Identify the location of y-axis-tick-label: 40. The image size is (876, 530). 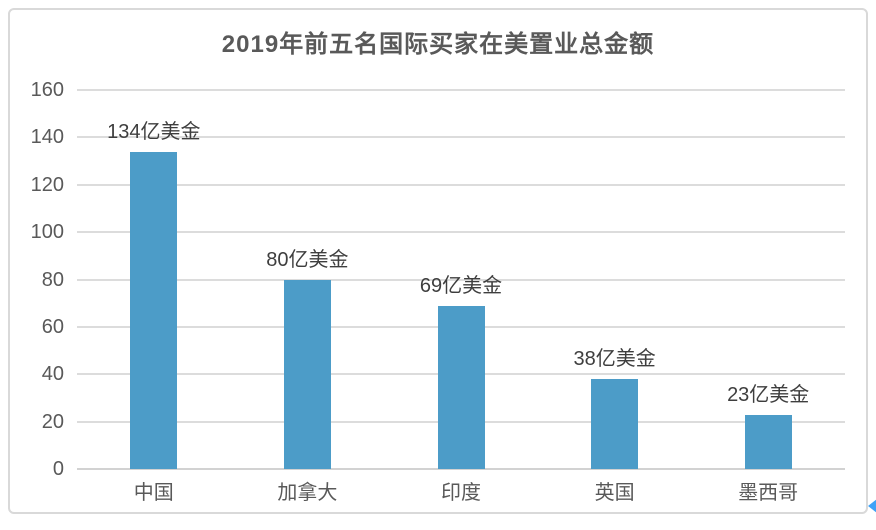
(52, 374).